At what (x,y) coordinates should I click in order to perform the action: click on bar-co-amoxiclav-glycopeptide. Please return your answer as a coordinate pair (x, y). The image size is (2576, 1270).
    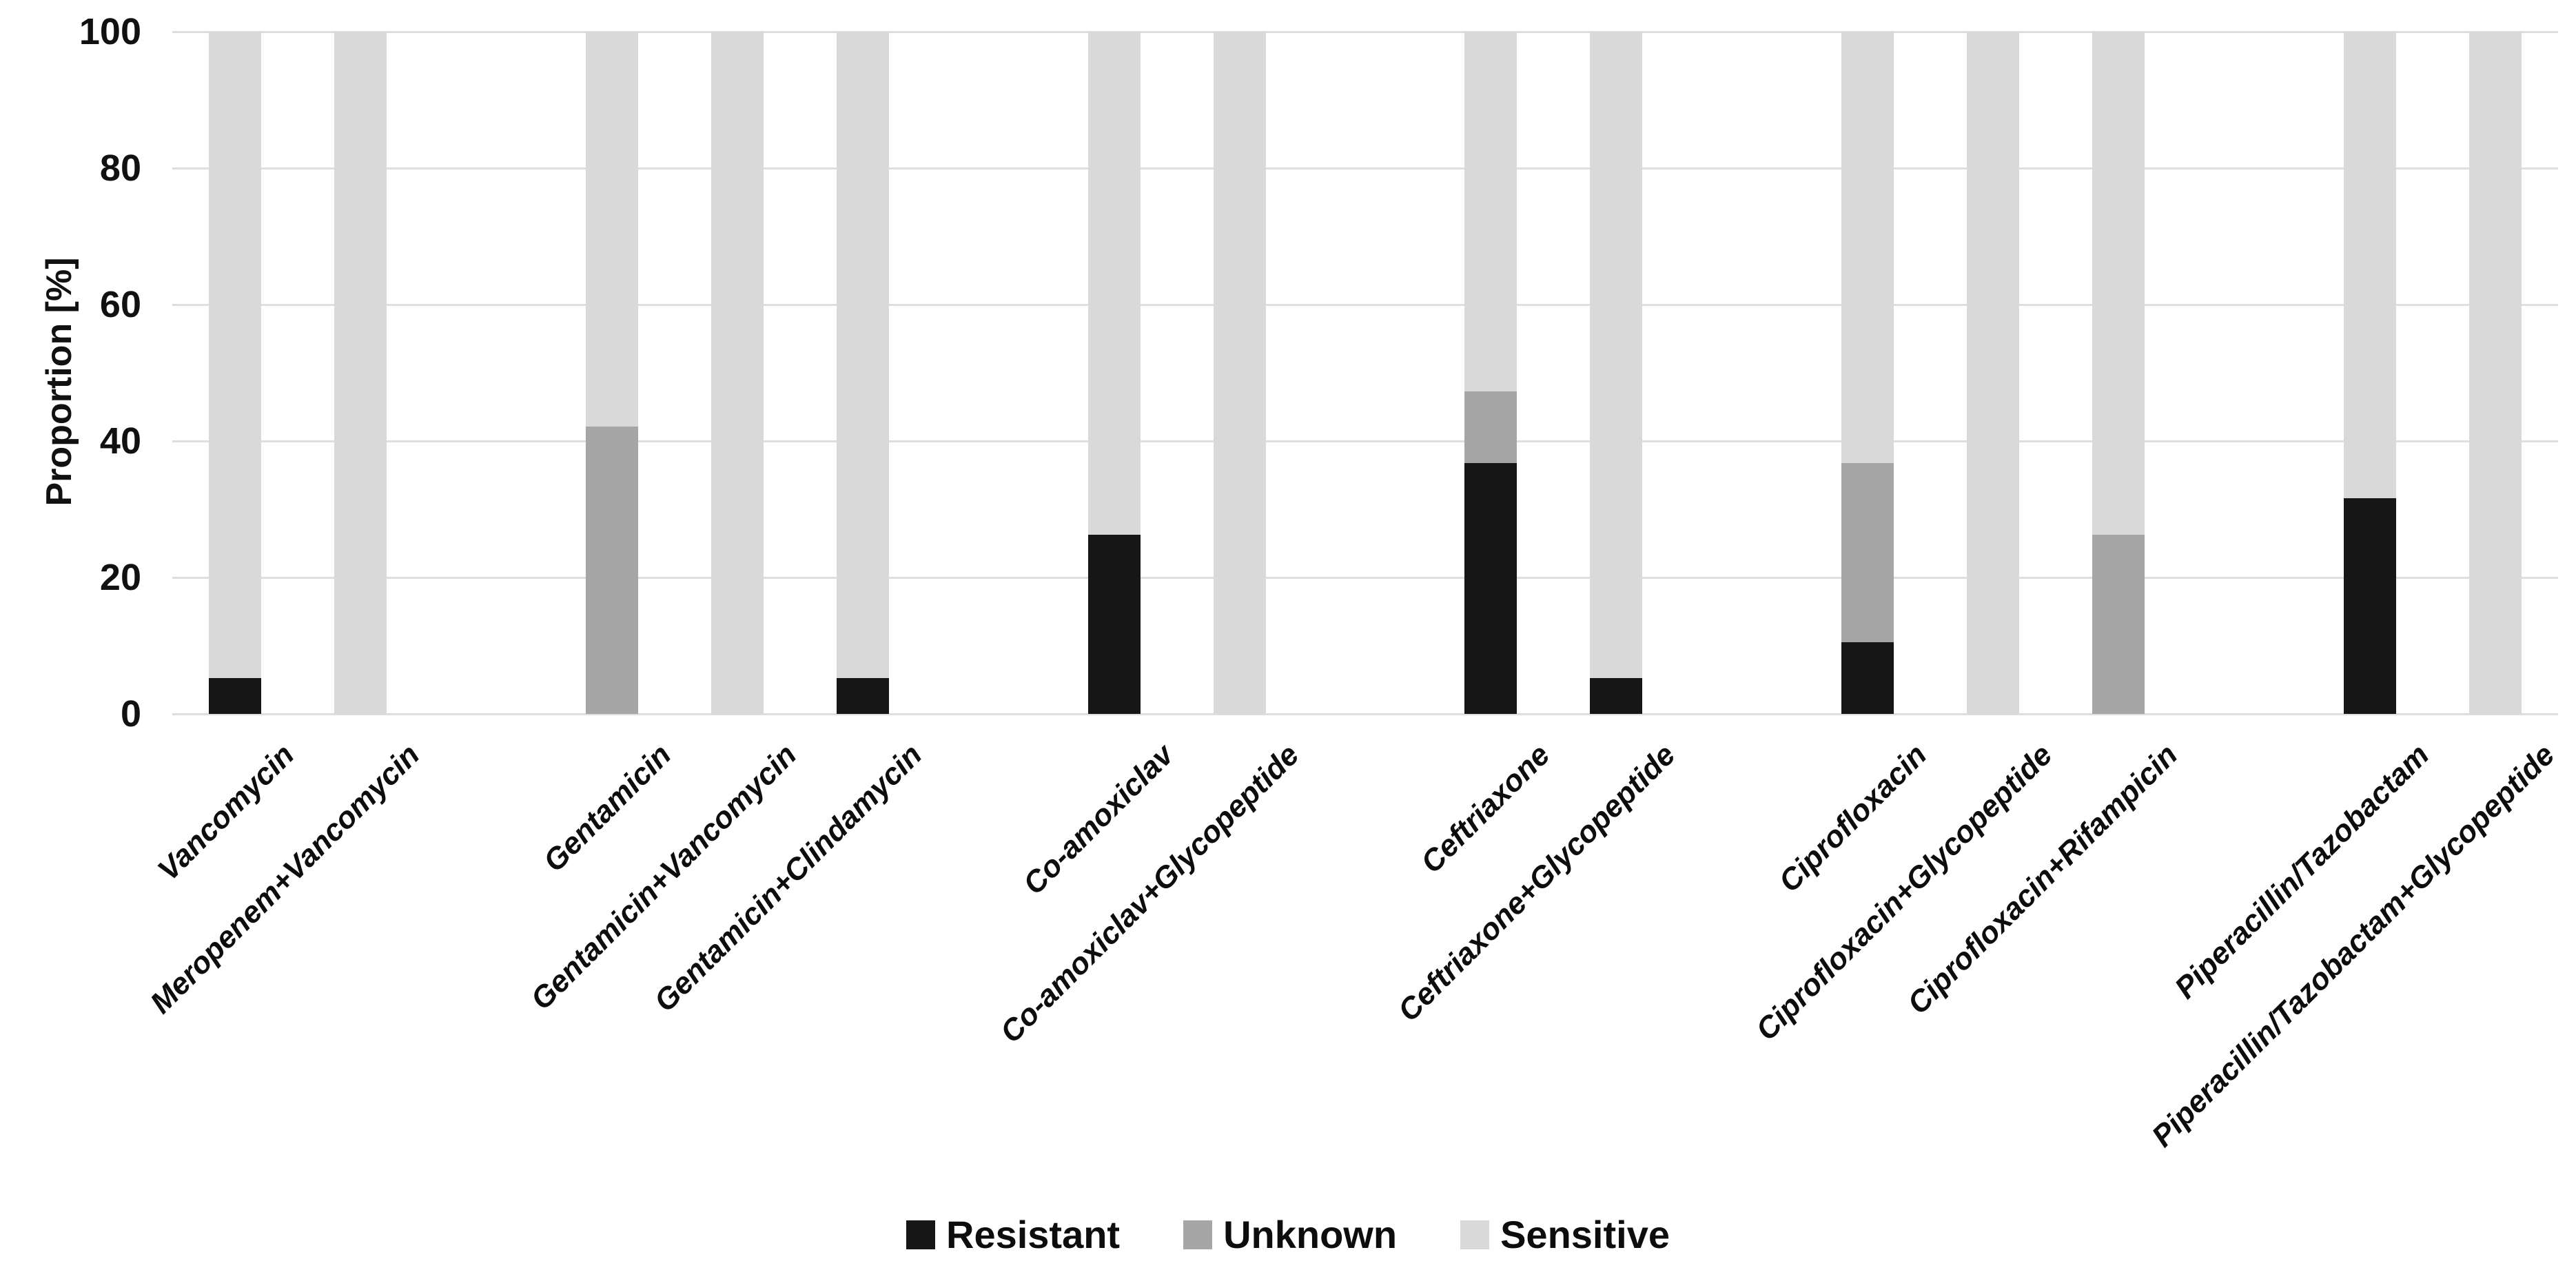
    Looking at the image, I should click on (1239, 373).